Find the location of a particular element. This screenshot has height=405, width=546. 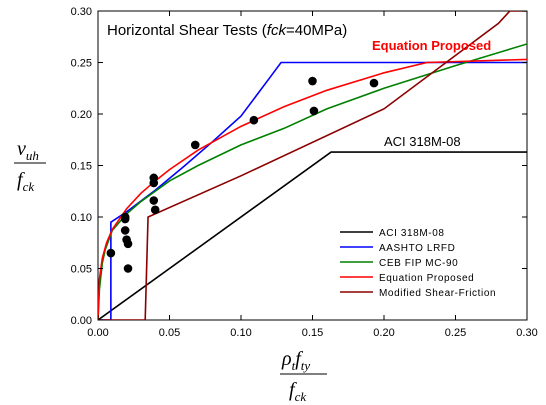

x-tick-label: 0.25 is located at coordinates (455, 333).